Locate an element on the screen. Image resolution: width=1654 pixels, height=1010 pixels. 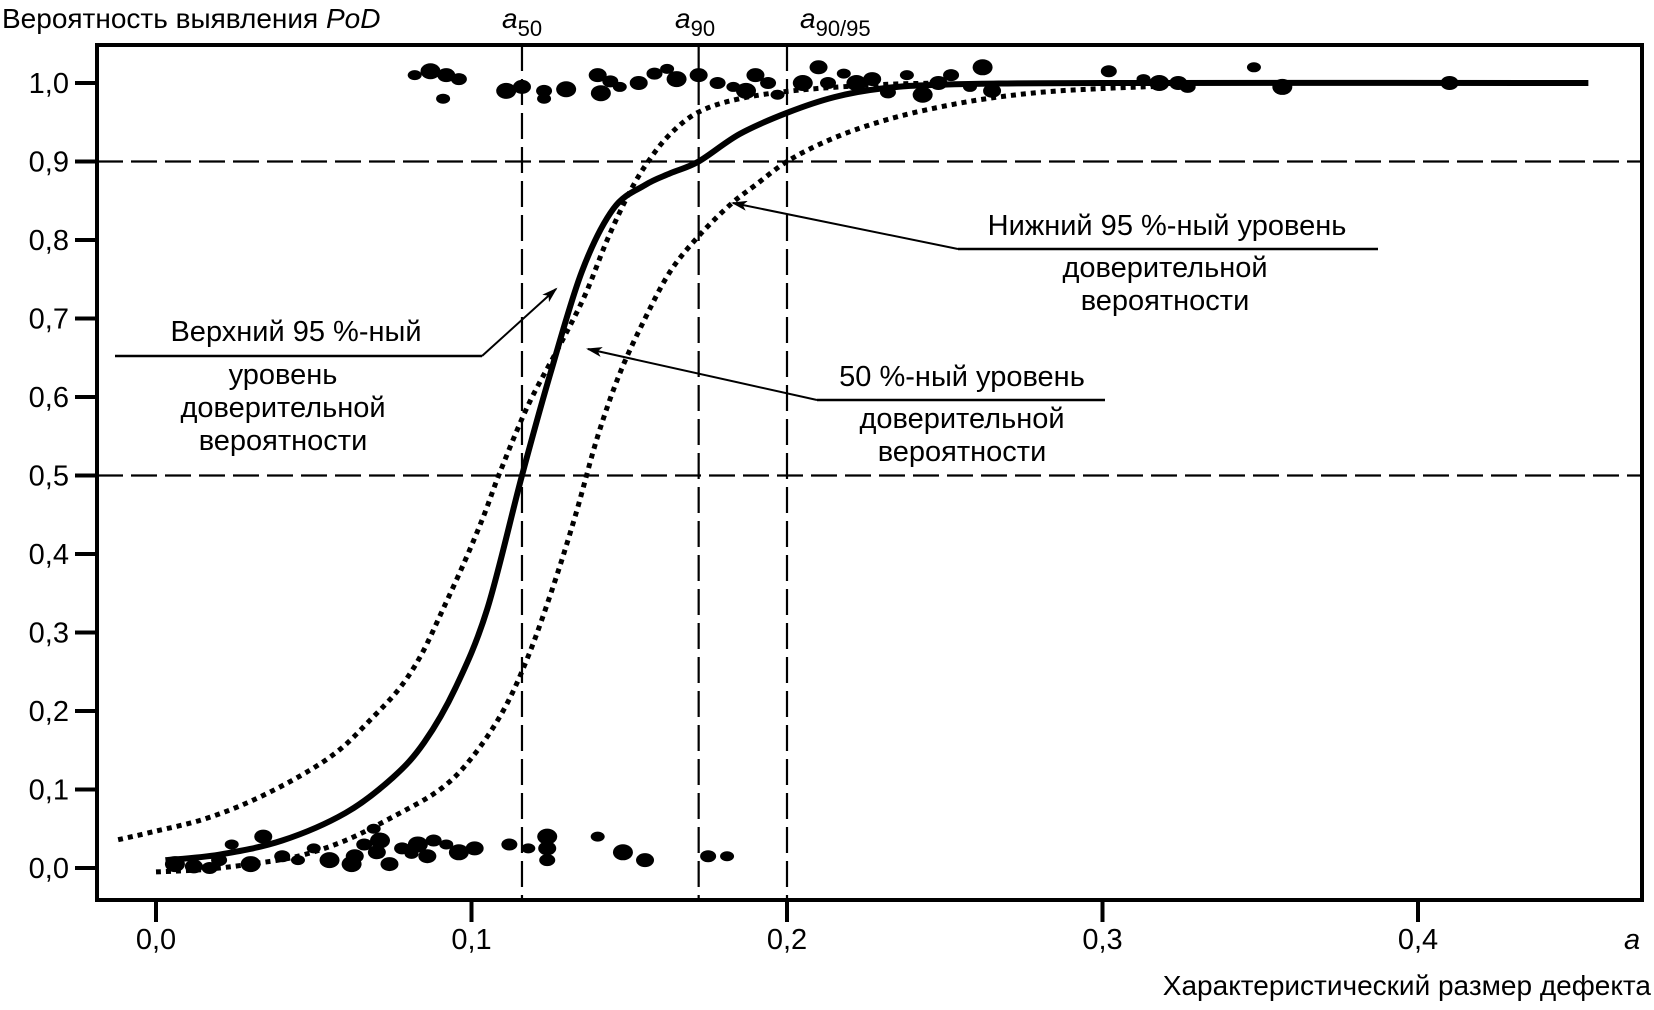
y-axis-title-text: Вероятность выявления is located at coordinates (164, 18).